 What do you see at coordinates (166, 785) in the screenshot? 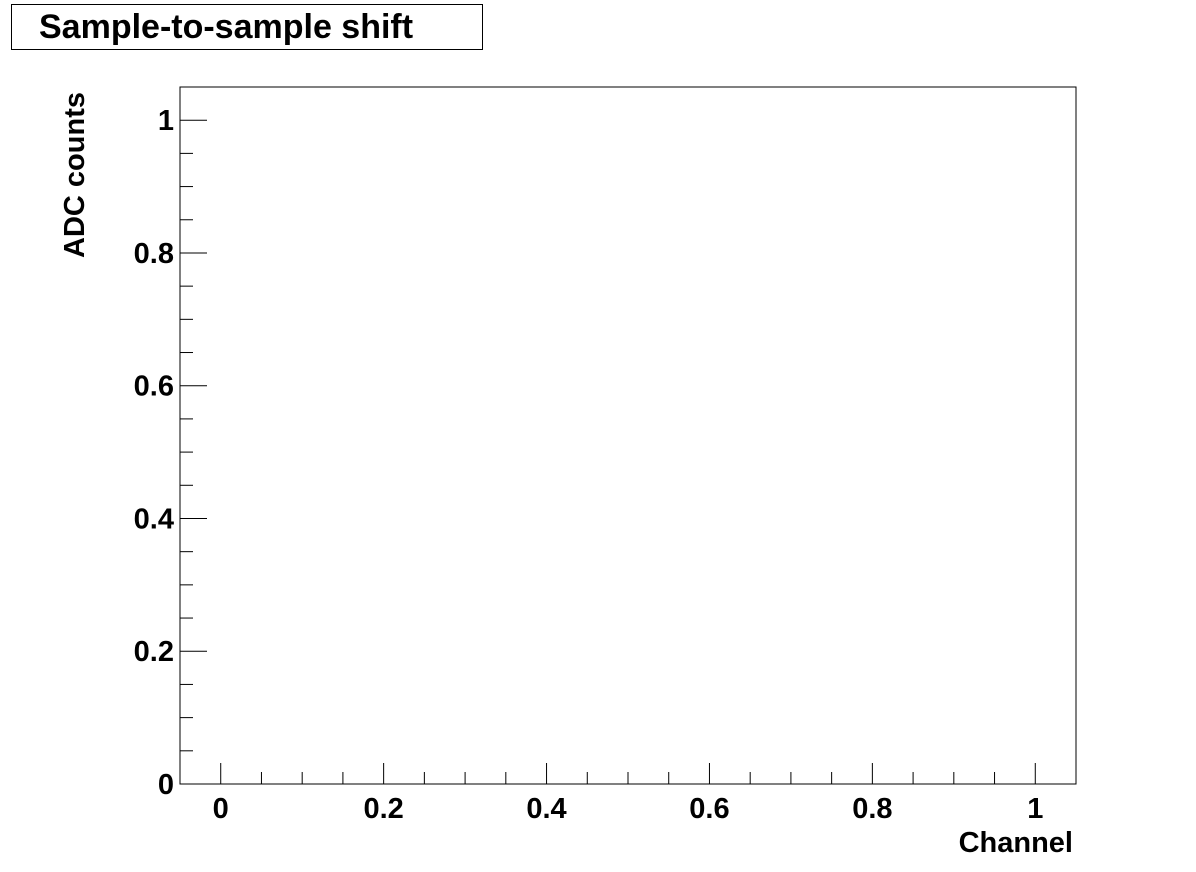
I see `y-tick-label: 0` at bounding box center [166, 785].